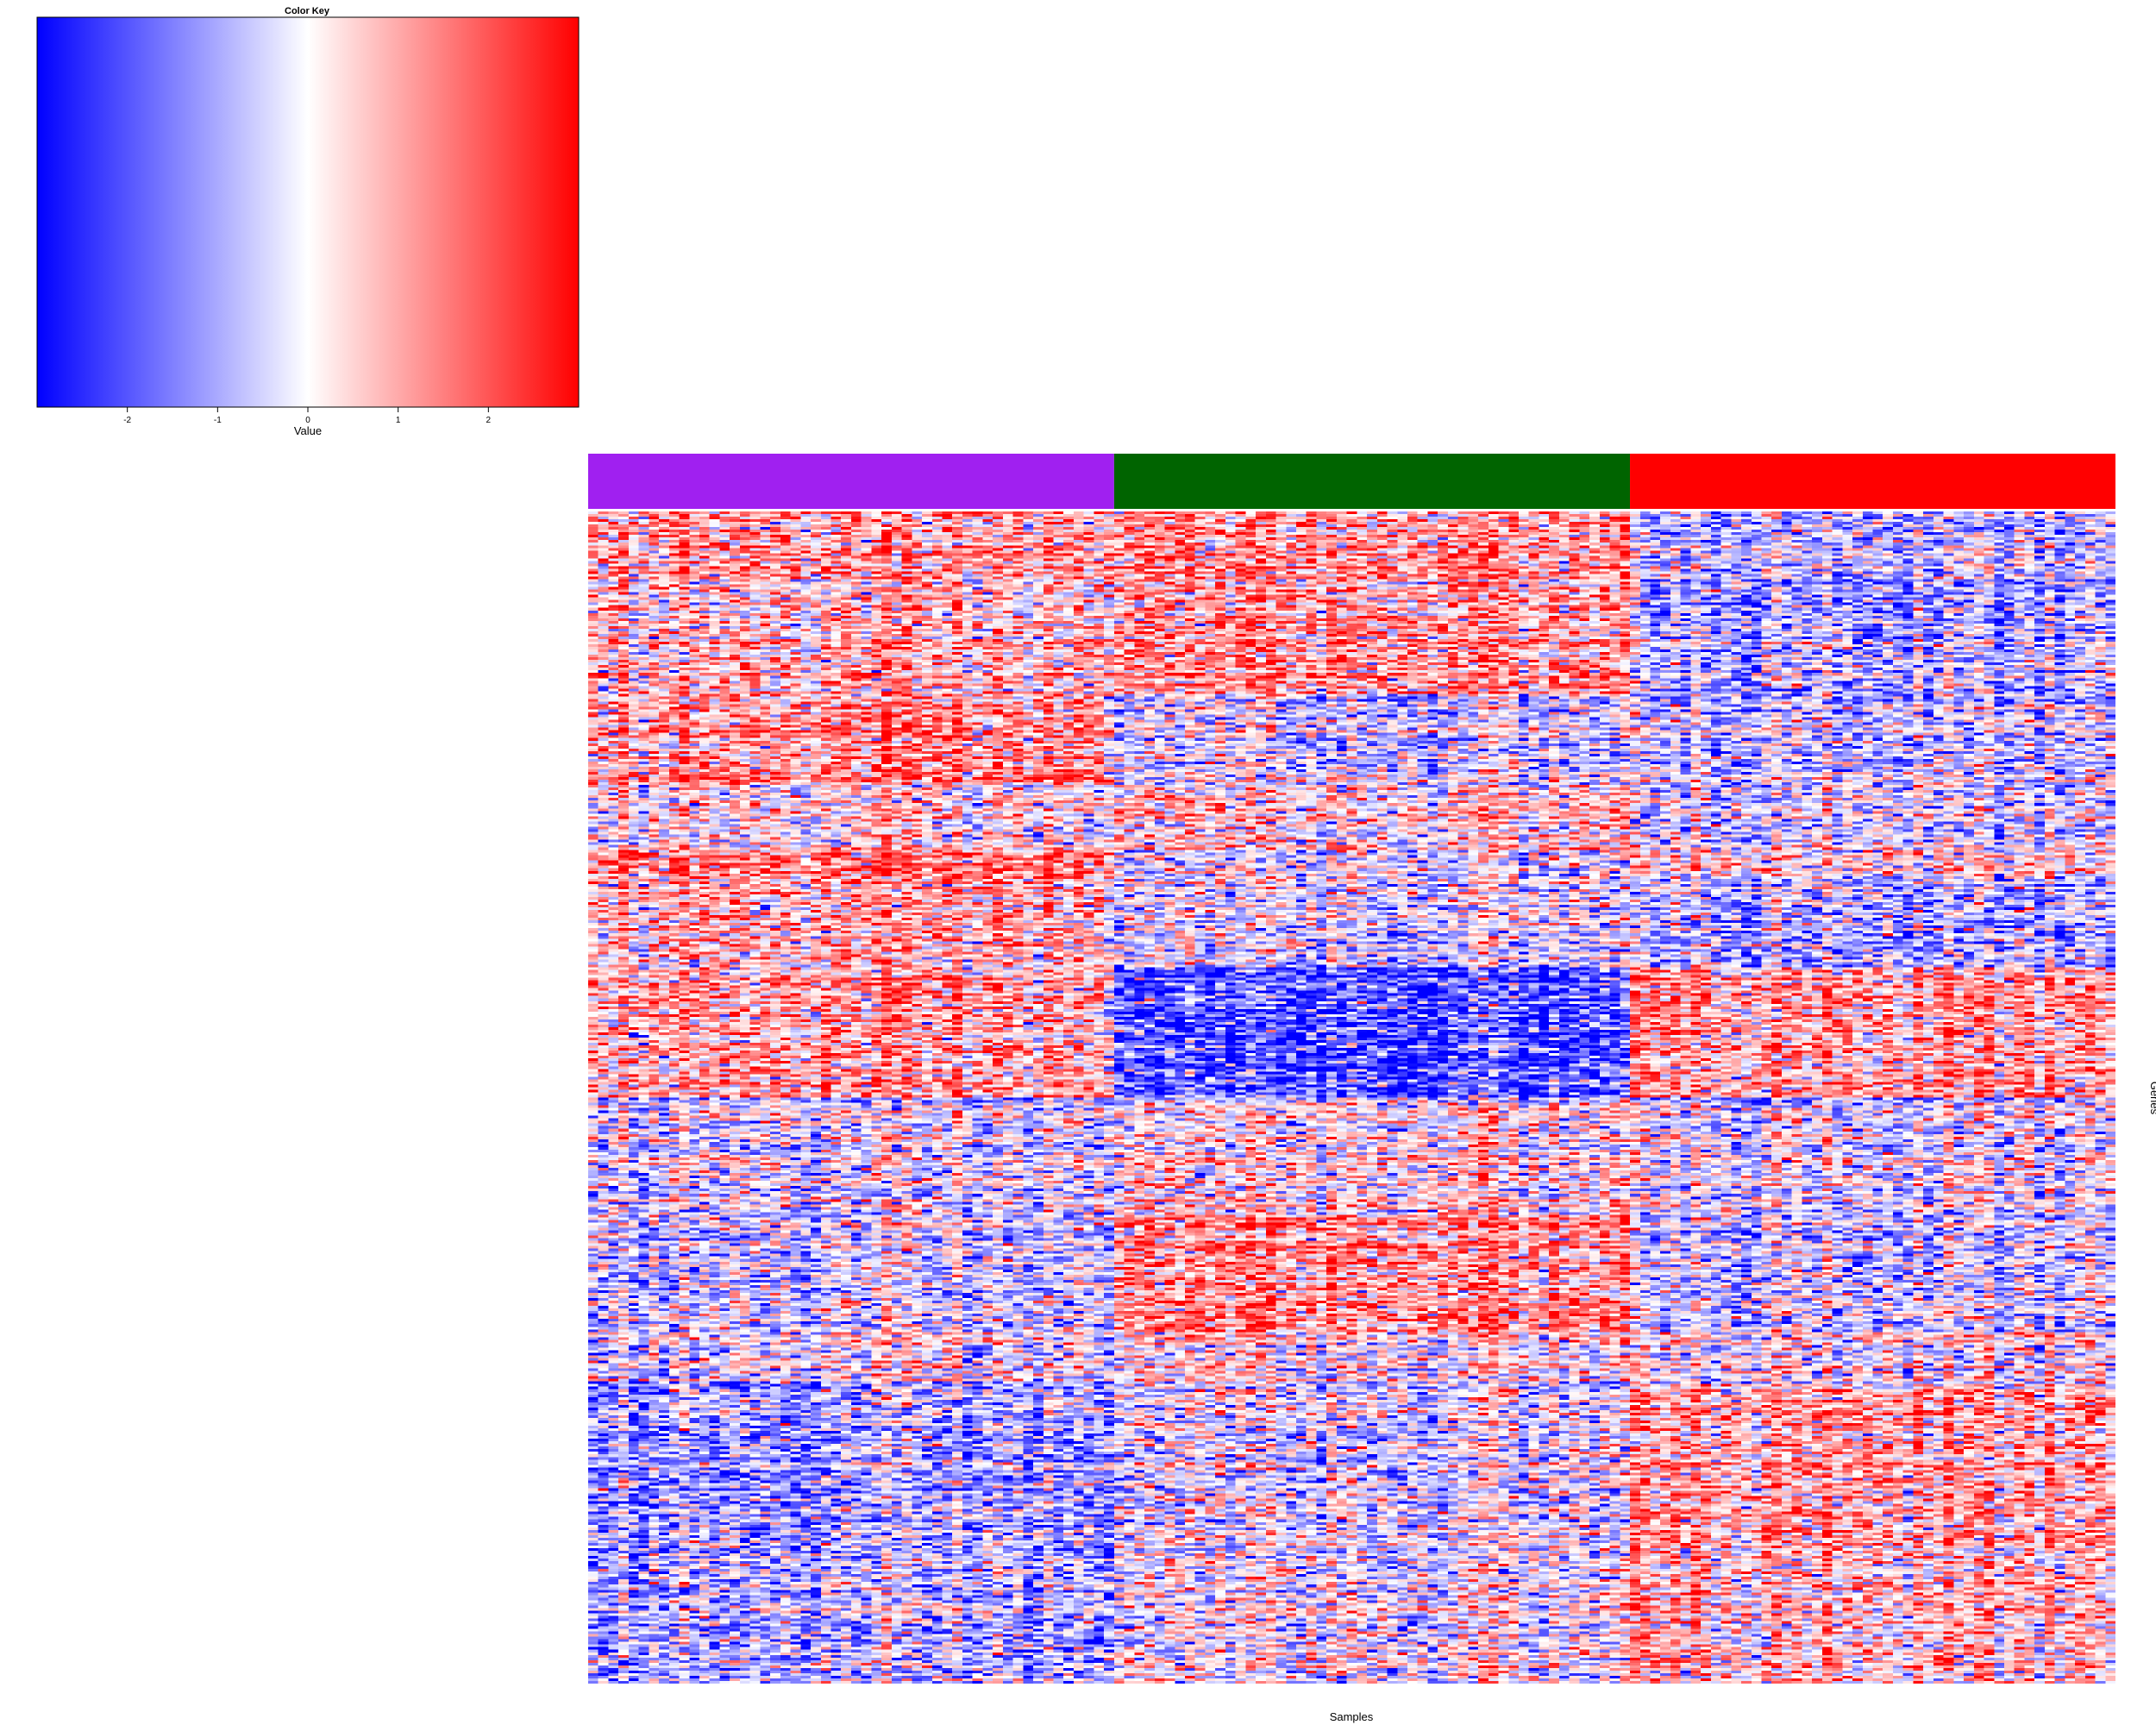  What do you see at coordinates (489, 421) in the screenshot?
I see `color-key-tick-label: 2` at bounding box center [489, 421].